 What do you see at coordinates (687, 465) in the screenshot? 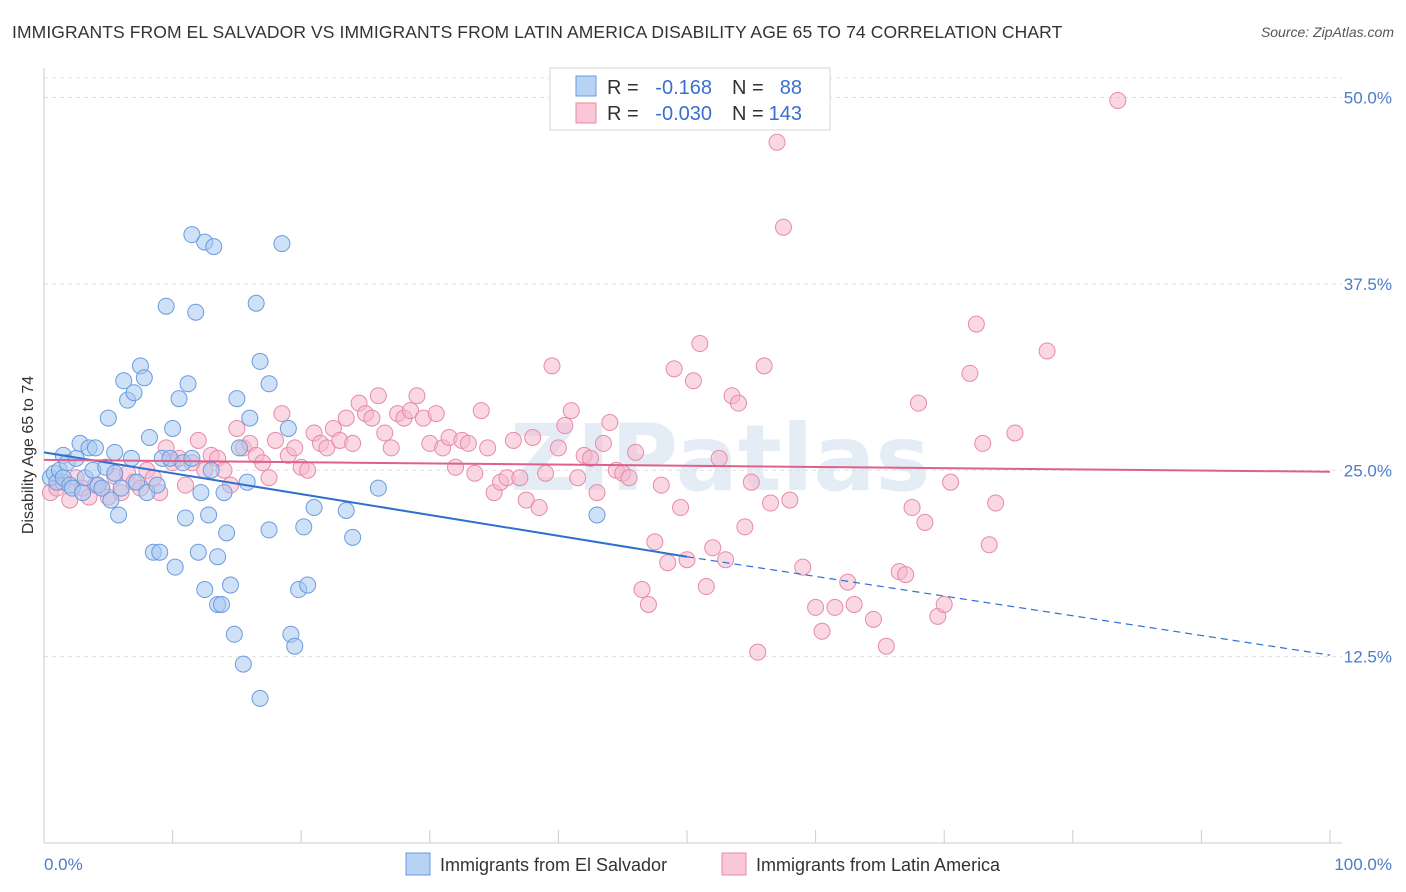
I see `trend-line-latin-america` at bounding box center [687, 465].